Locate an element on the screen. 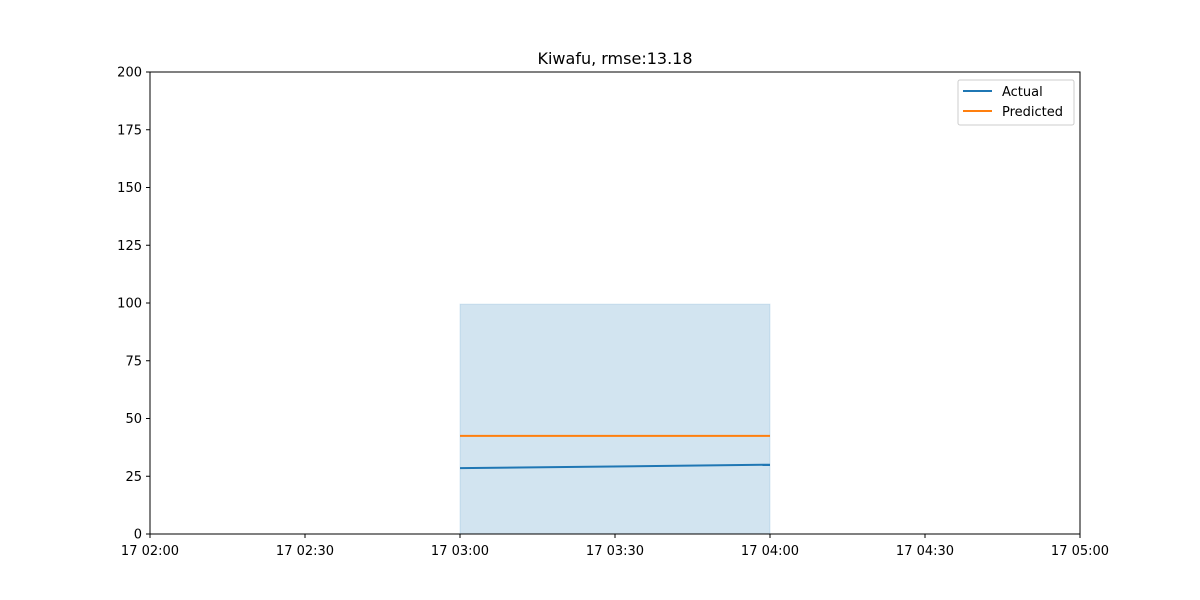 The image size is (1200, 600). x-tick-label: 17 03:30 is located at coordinates (615, 551).